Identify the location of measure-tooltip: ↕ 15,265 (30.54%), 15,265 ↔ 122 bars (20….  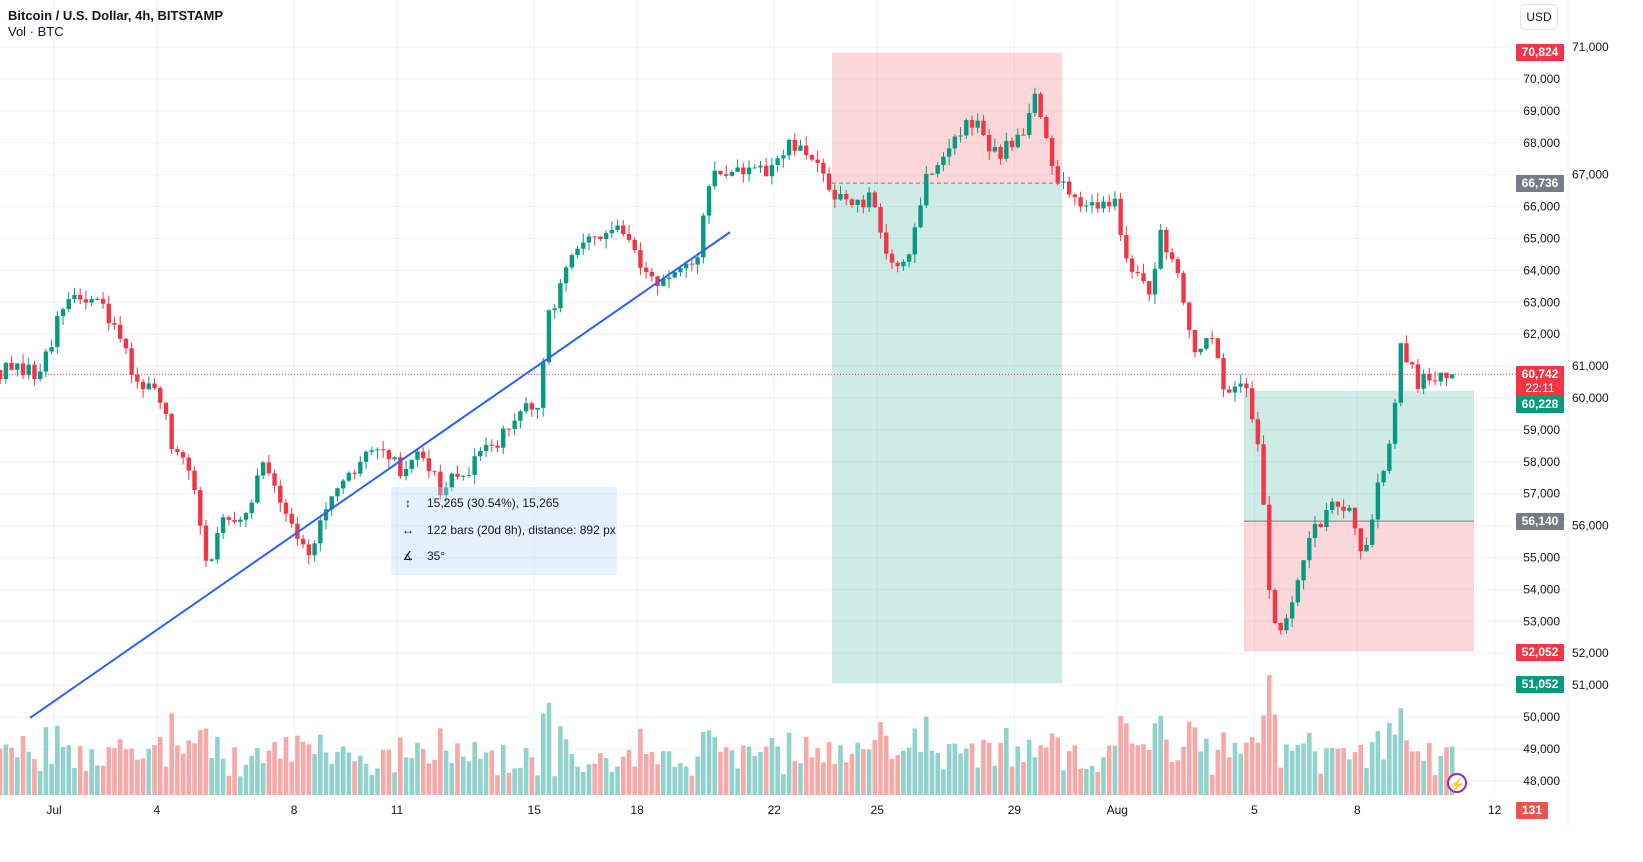
(504, 531).